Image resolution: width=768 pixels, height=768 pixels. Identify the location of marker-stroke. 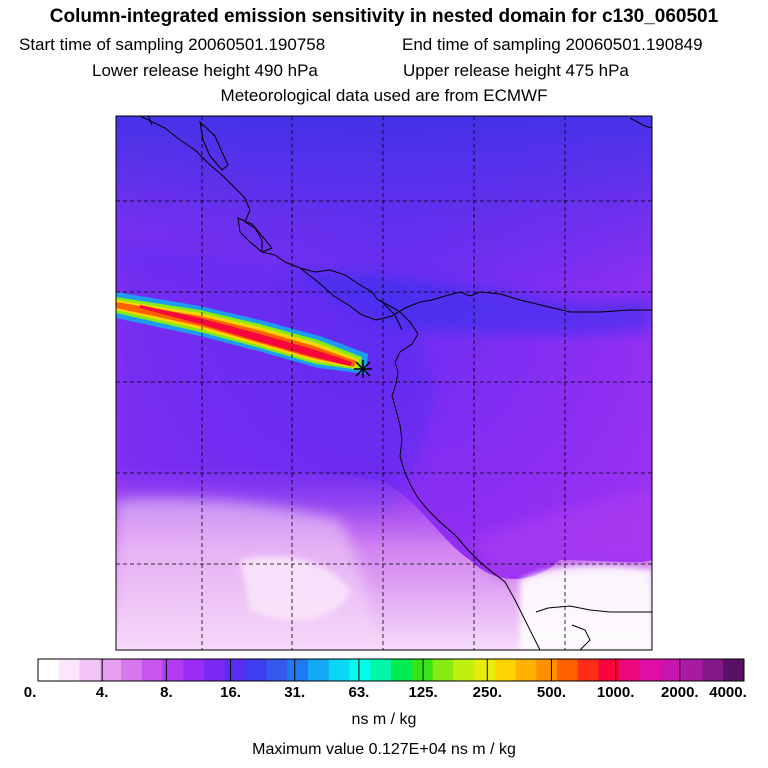
(363, 369).